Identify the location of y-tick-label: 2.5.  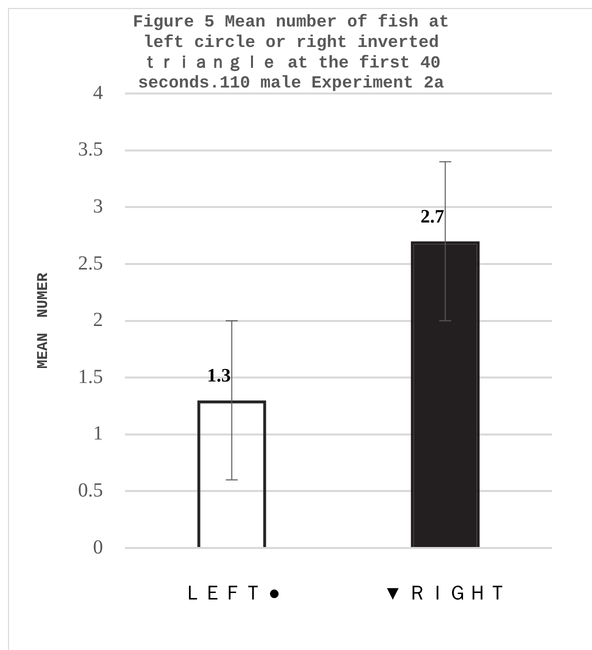
(90, 263).